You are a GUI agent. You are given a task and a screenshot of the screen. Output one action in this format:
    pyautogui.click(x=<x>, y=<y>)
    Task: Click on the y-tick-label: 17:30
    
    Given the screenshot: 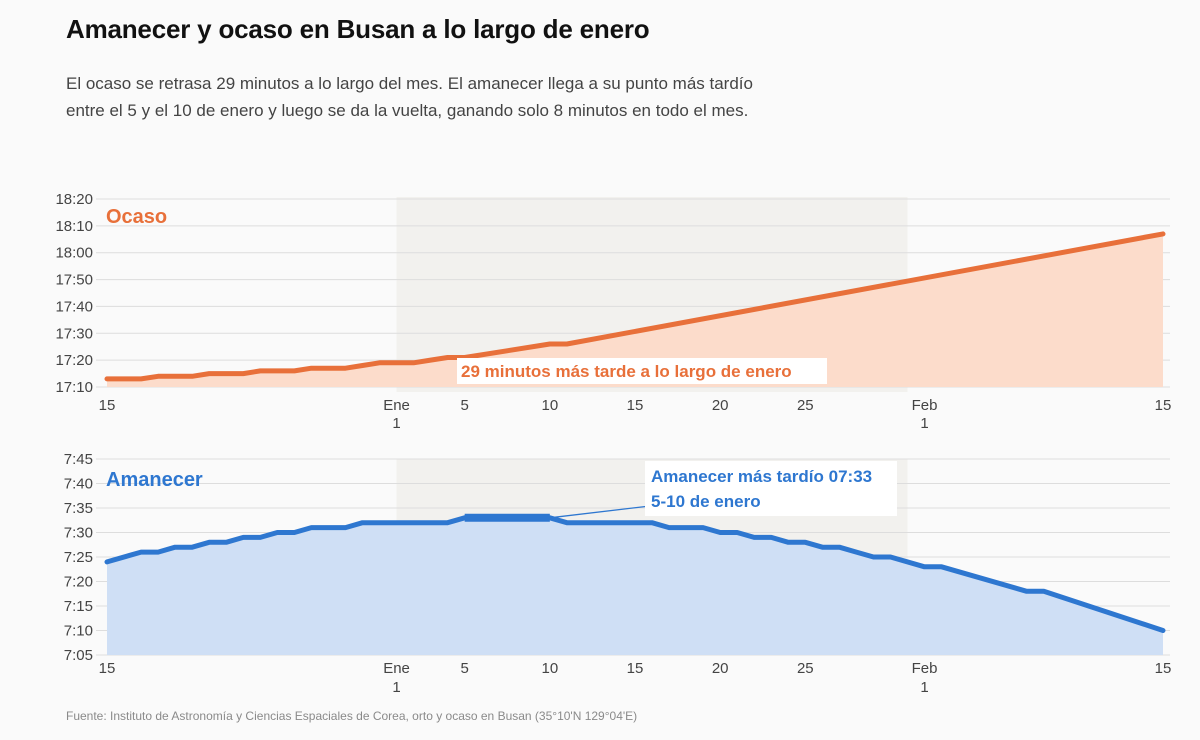 What is the action you would take?
    pyautogui.click(x=74, y=333)
    